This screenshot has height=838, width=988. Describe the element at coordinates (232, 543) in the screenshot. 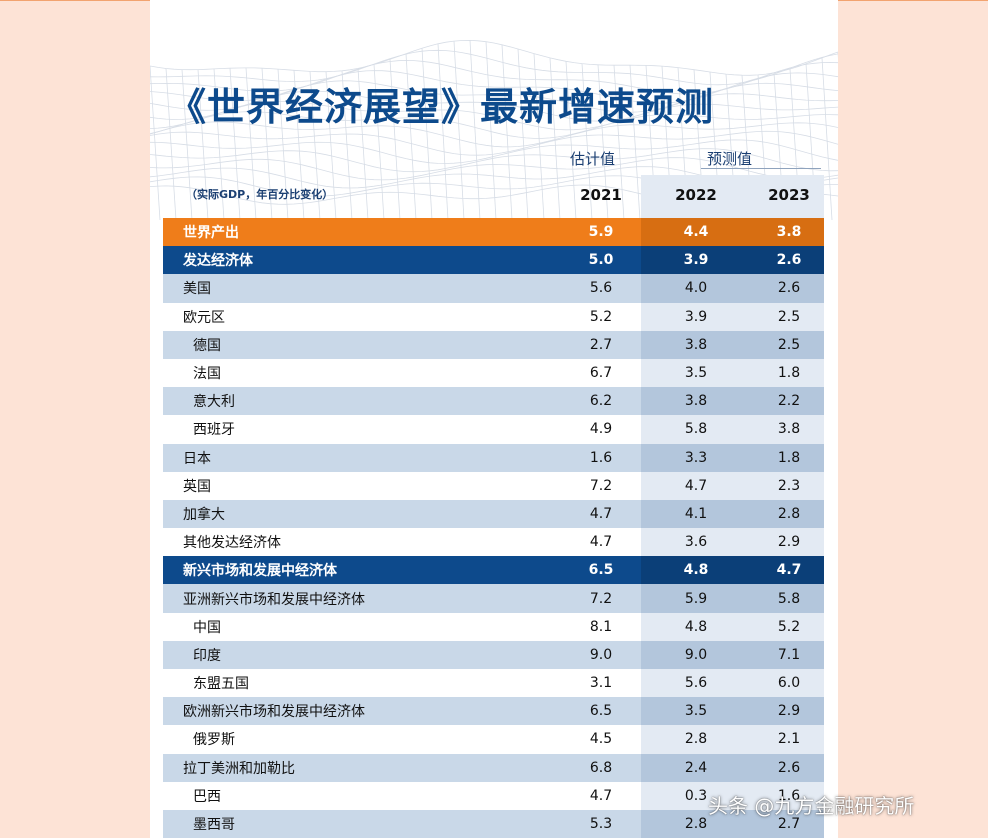

I see `region-name: 其他发达经济体` at that location.